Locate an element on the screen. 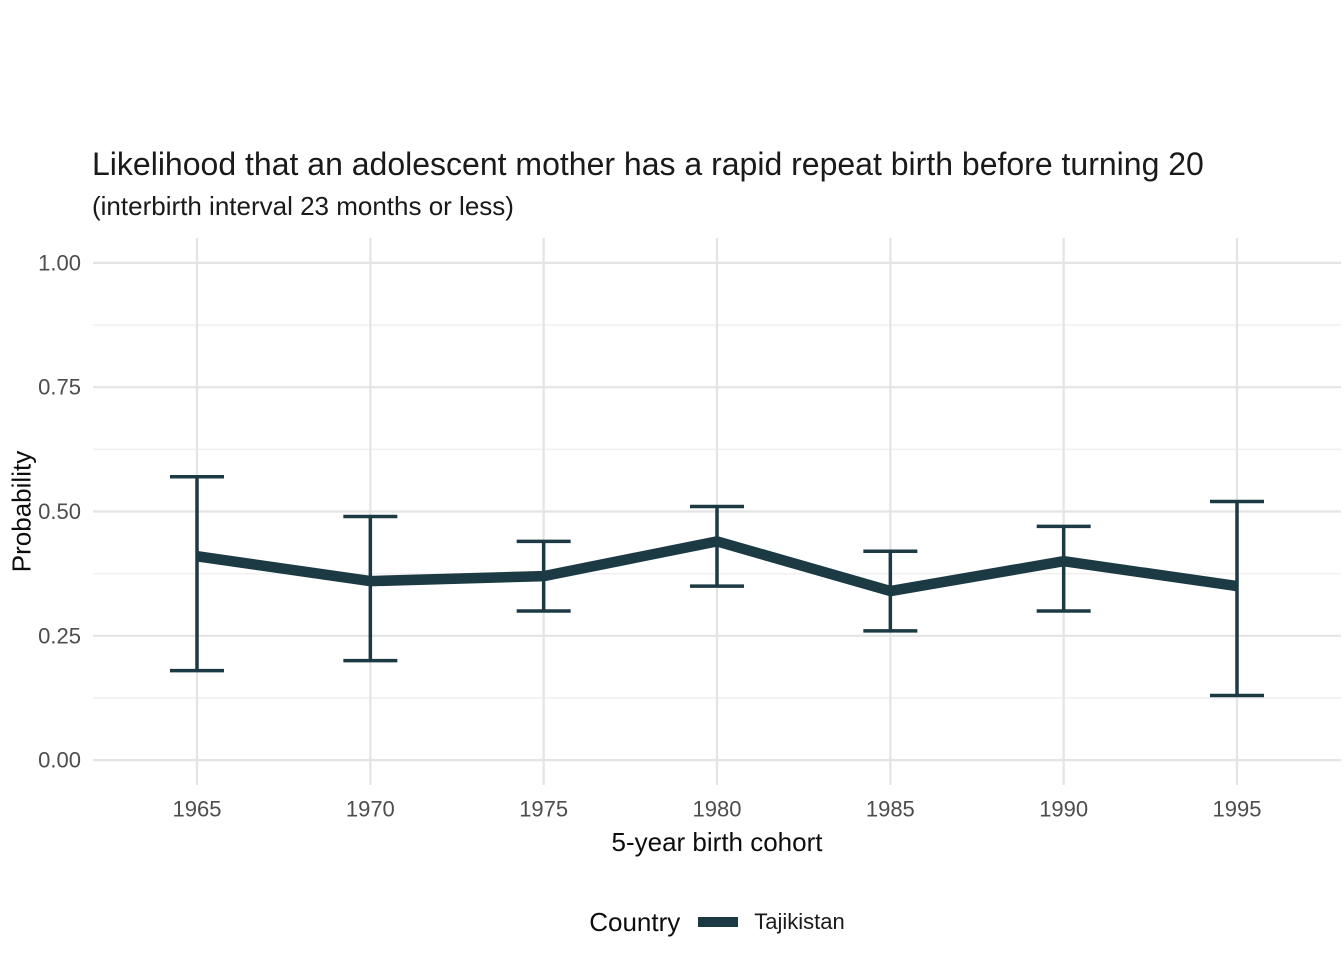 This screenshot has height=960, width=1344. x-axis-title: 5-year birth cohort is located at coordinates (717, 842).